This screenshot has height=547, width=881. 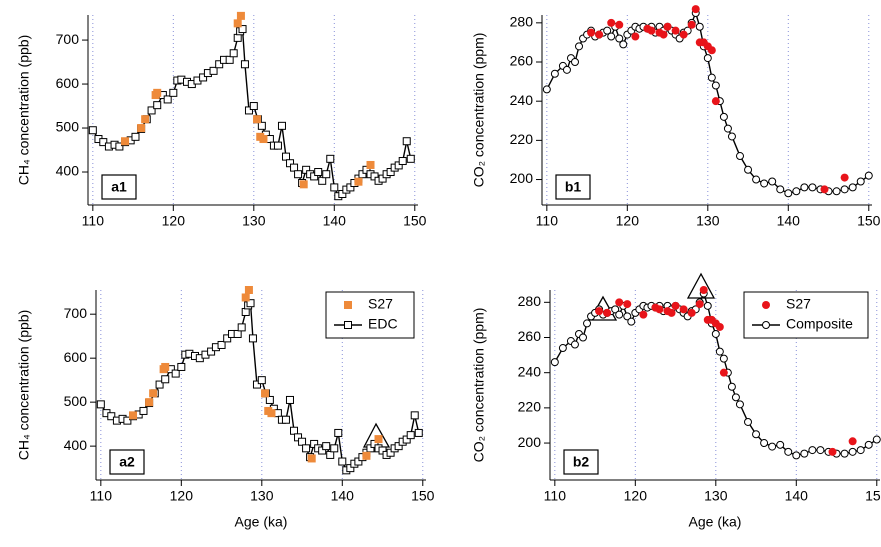 What do you see at coordinates (547, 221) in the screenshot?
I see `x-tick-label: 110` at bounding box center [547, 221].